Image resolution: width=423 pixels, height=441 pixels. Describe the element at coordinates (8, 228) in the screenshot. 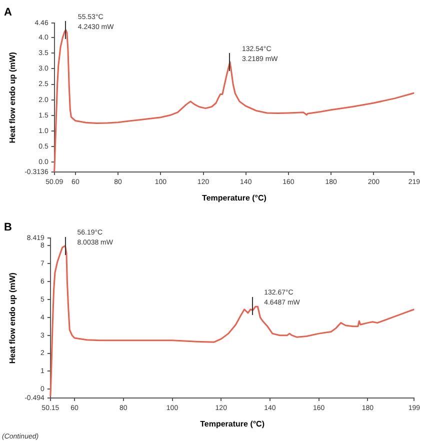

I see `chart-title: B` at that location.